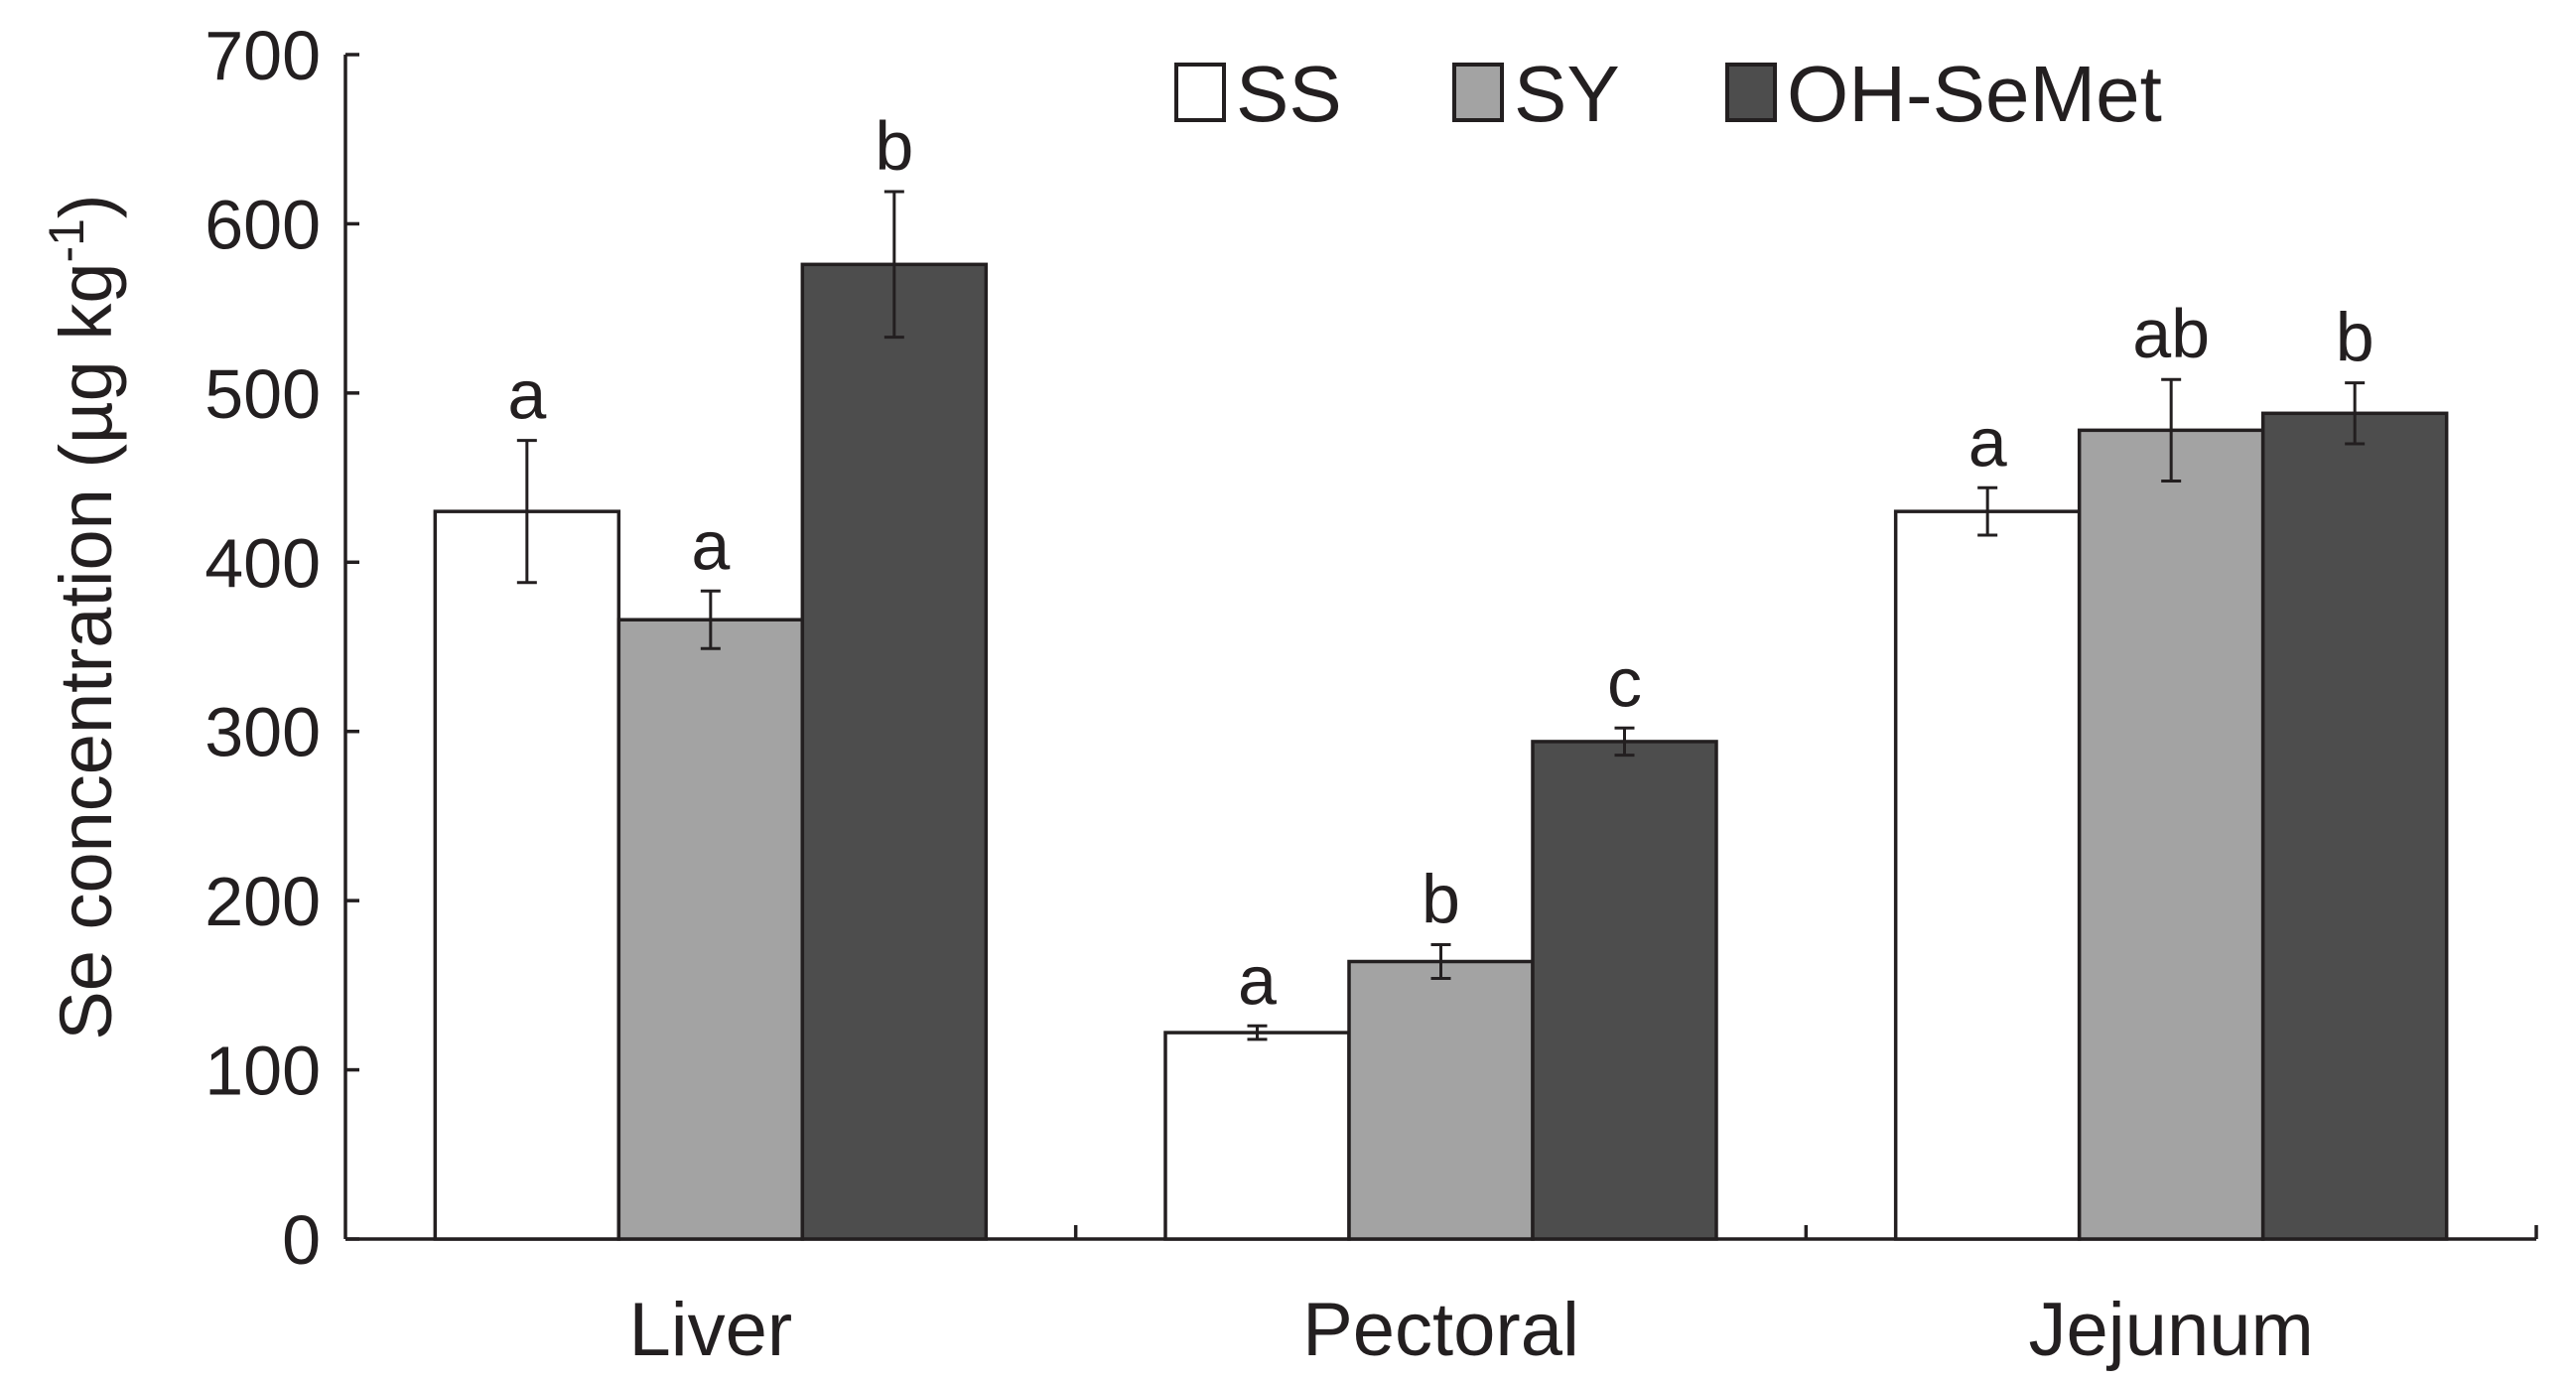 This screenshot has width=2576, height=1382. Describe the element at coordinates (1668, 94) in the screenshot. I see `legend: SS SY OH-SeMet` at that location.